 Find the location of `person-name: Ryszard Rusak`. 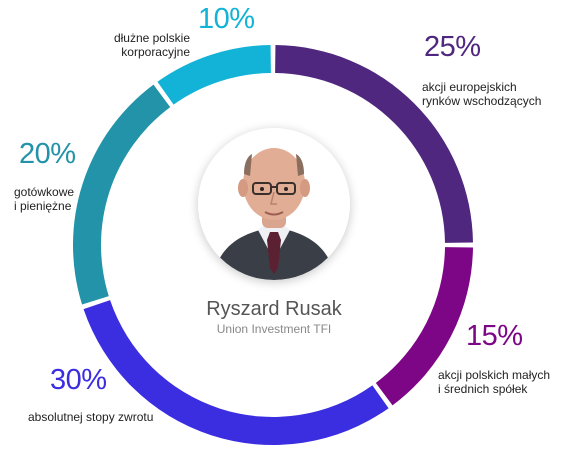

person-name: Ryszard Rusak is located at coordinates (274, 309).